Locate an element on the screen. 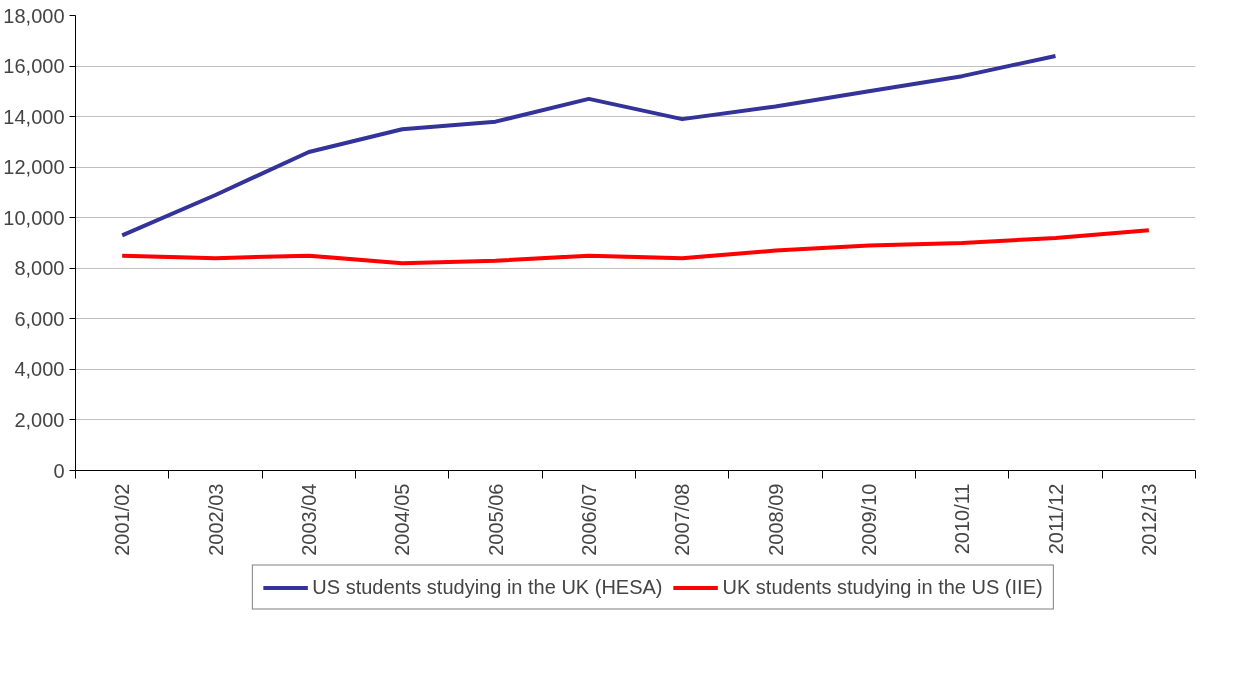  y-tick-label: 18,000 is located at coordinates (34, 15).